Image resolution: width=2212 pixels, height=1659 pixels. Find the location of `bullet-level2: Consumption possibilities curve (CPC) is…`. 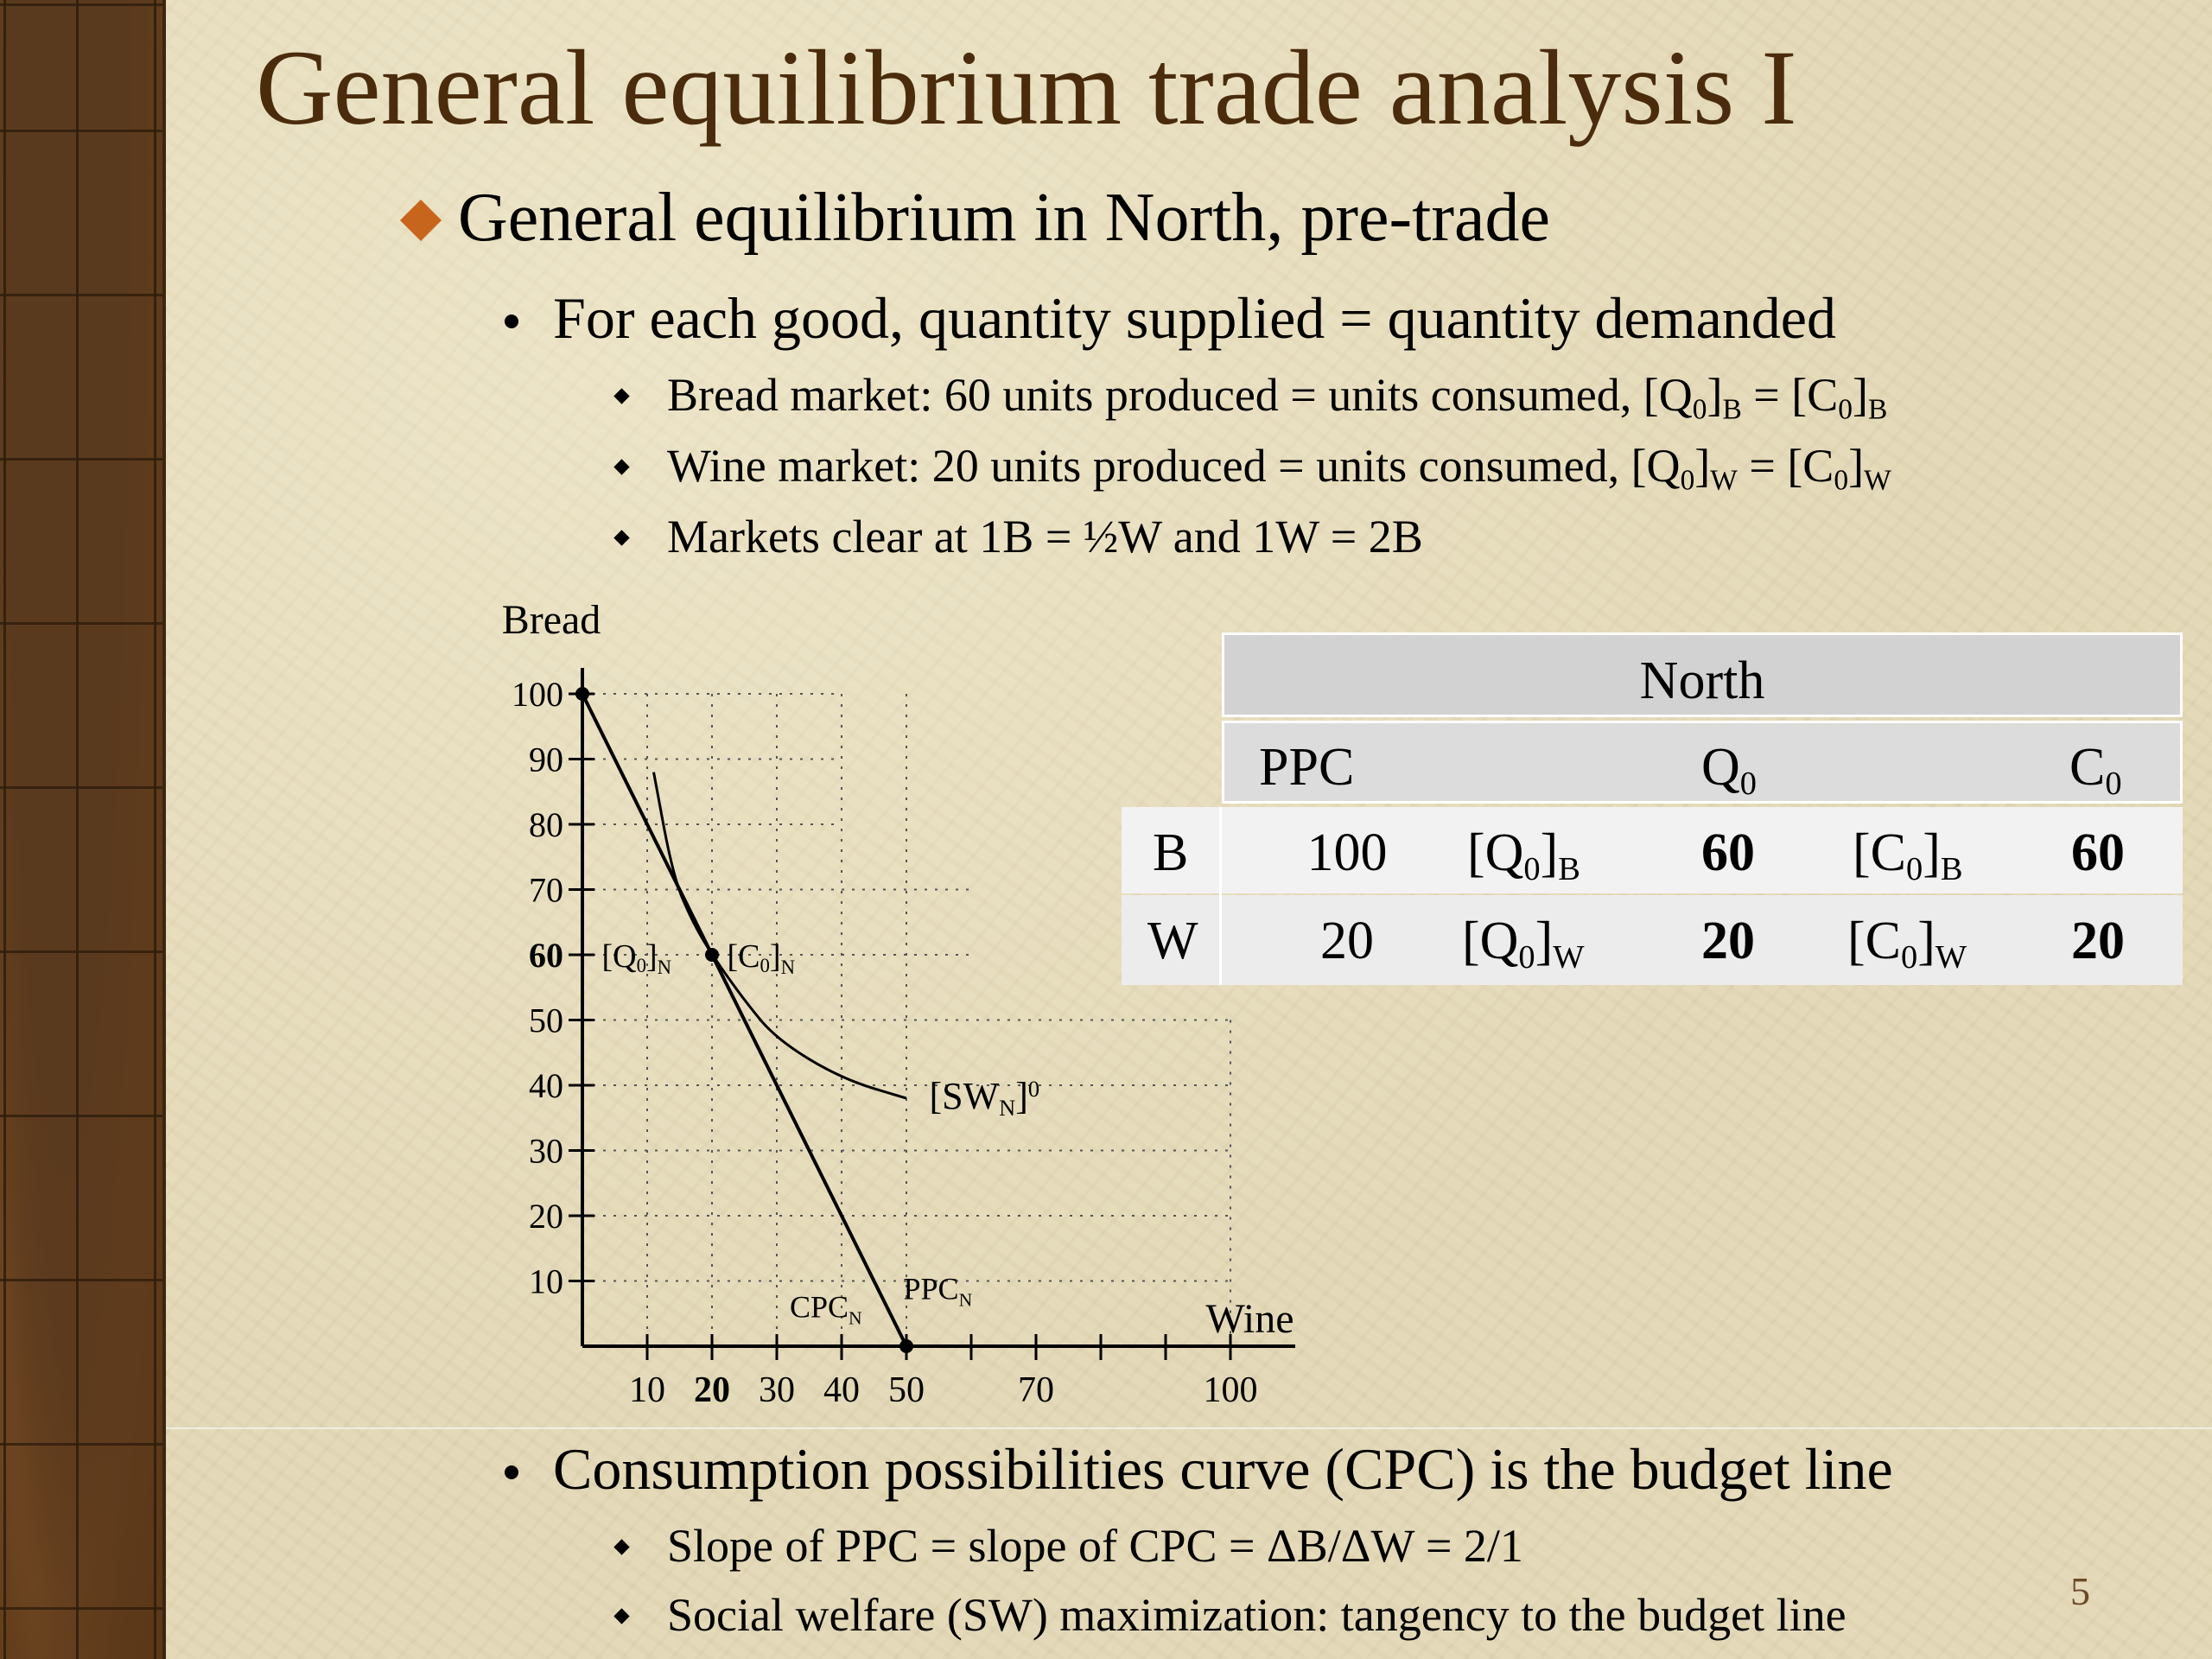

bullet-level2: Consumption possibilities curve (CPC) is… is located at coordinates (1223, 1469).